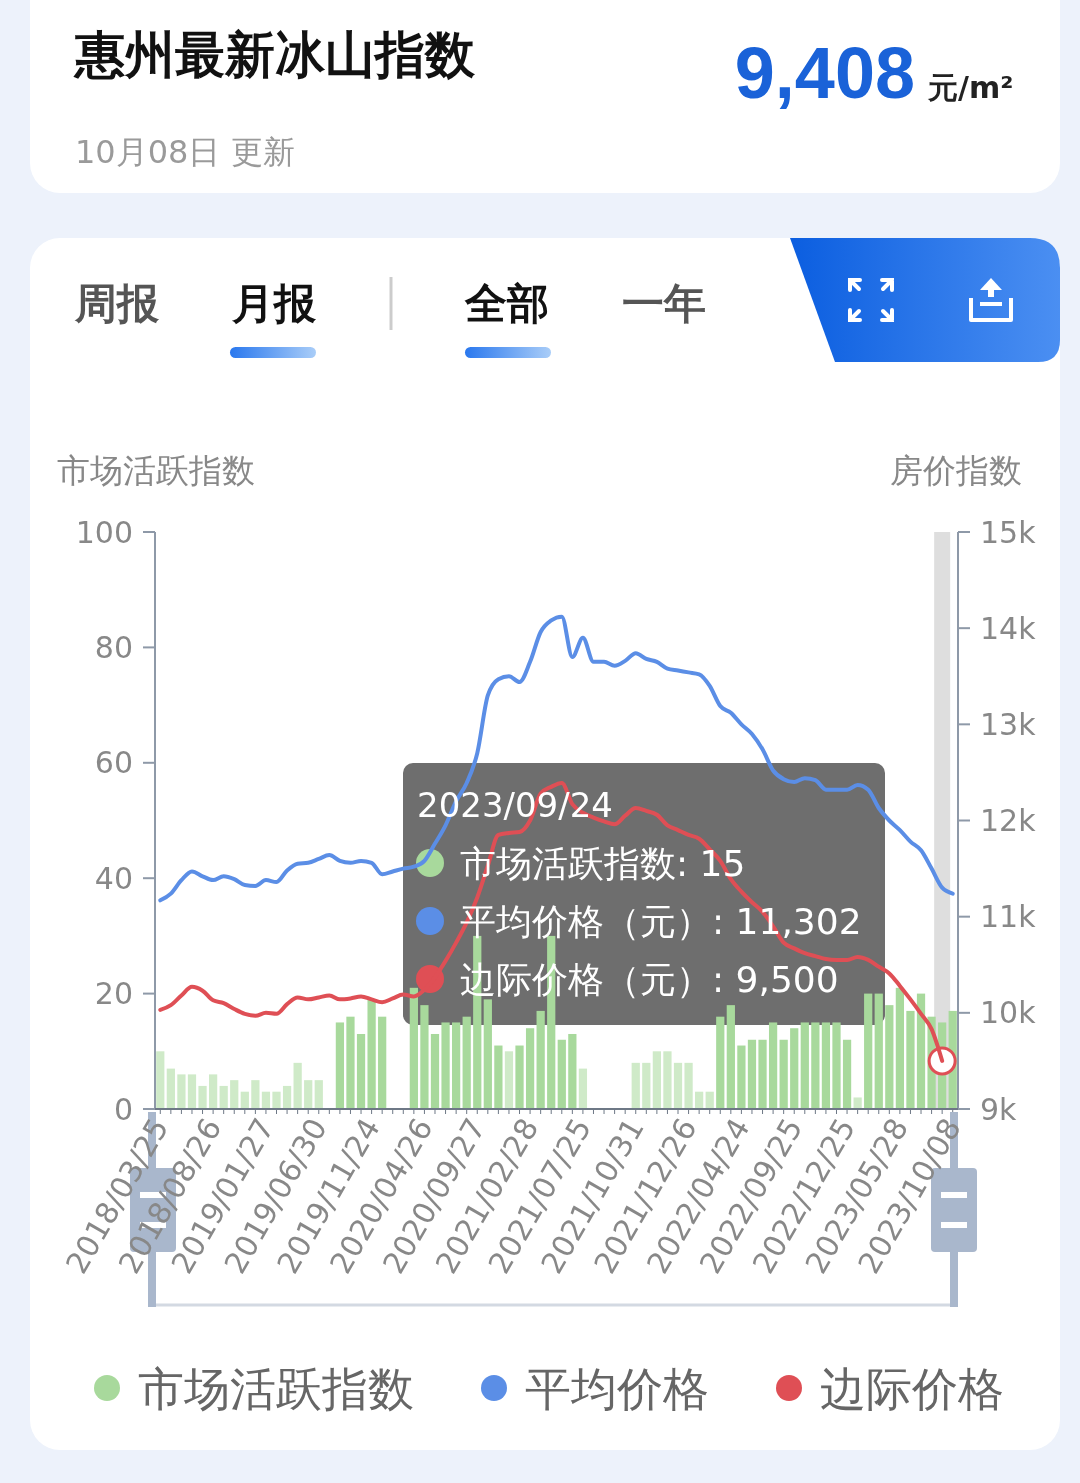  What do you see at coordinates (824, 73) in the screenshot?
I see `text: 9,408` at bounding box center [824, 73].